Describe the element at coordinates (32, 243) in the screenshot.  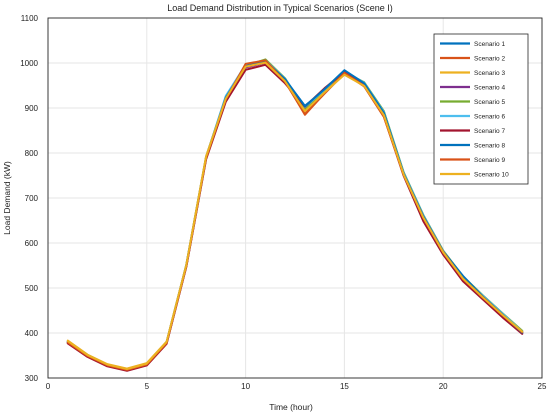
I see `y-tick-label: 600` at that location.